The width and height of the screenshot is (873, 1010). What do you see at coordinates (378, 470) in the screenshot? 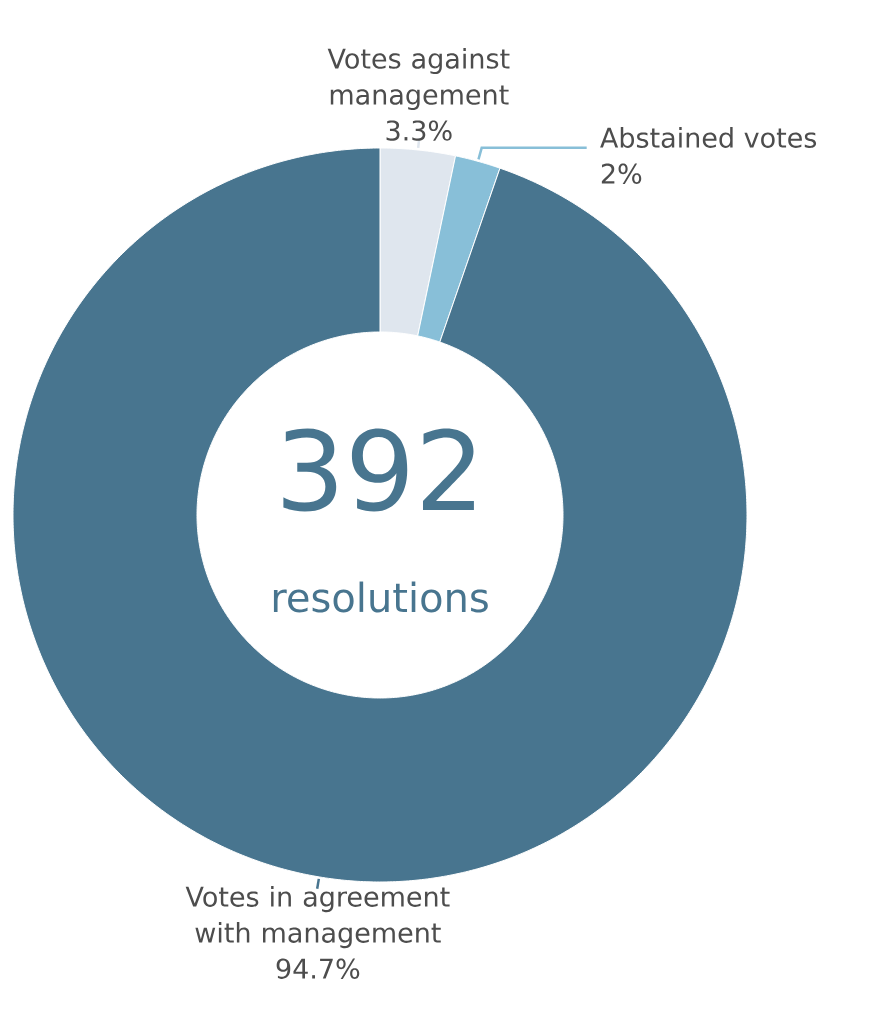
I see `text: 392` at bounding box center [378, 470].